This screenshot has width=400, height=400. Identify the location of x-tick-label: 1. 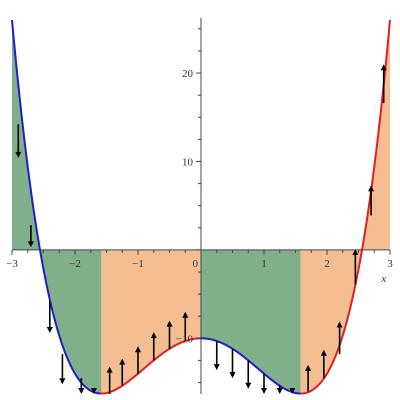
(264, 264).